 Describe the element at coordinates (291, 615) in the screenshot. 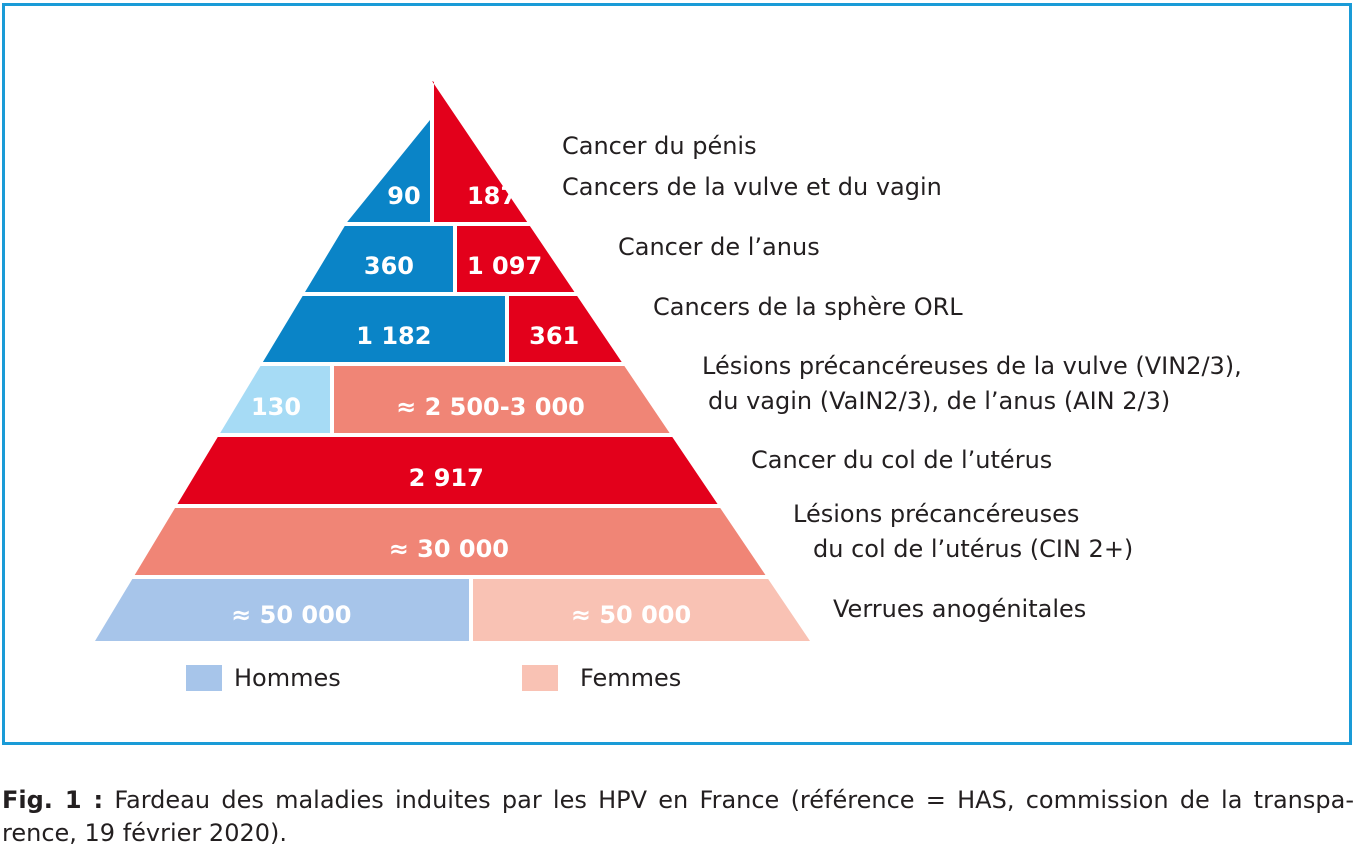

I see `row-7-value-1: ≈ 50 000` at that location.